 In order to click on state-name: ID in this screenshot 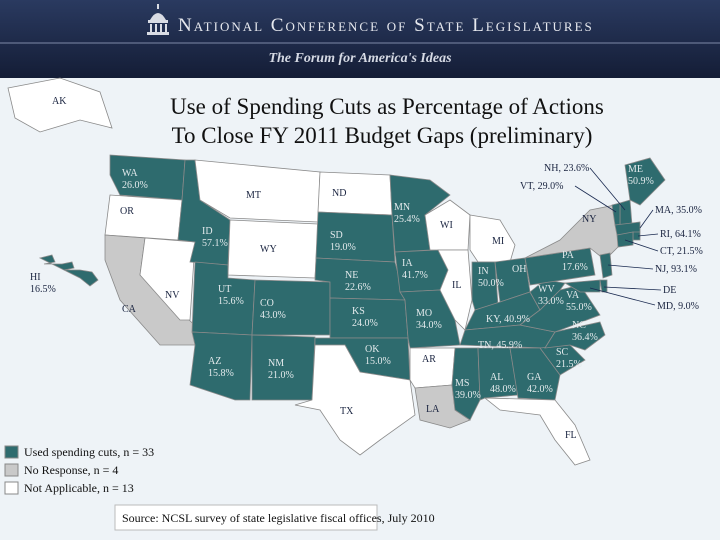, I will do `click(207, 231)`.